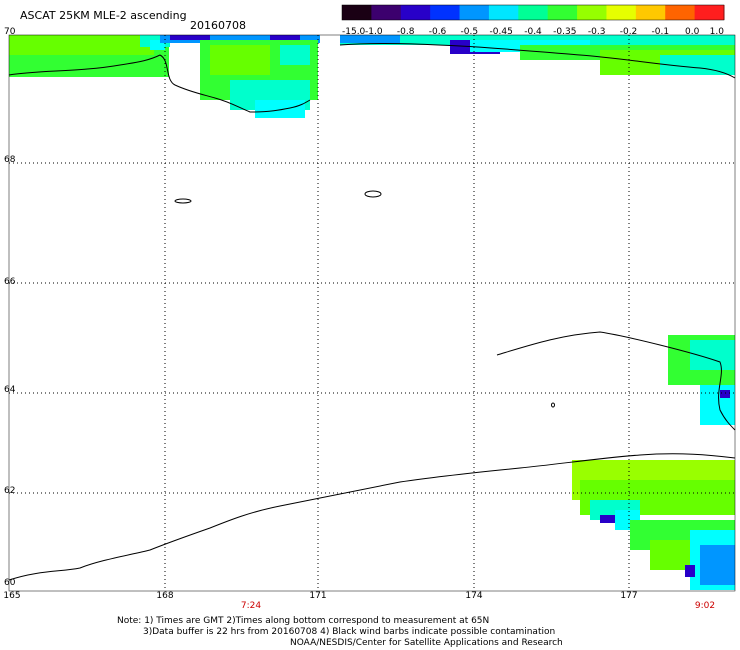  What do you see at coordinates (705, 606) in the screenshot?
I see `time-label-end: 9:02` at bounding box center [705, 606].